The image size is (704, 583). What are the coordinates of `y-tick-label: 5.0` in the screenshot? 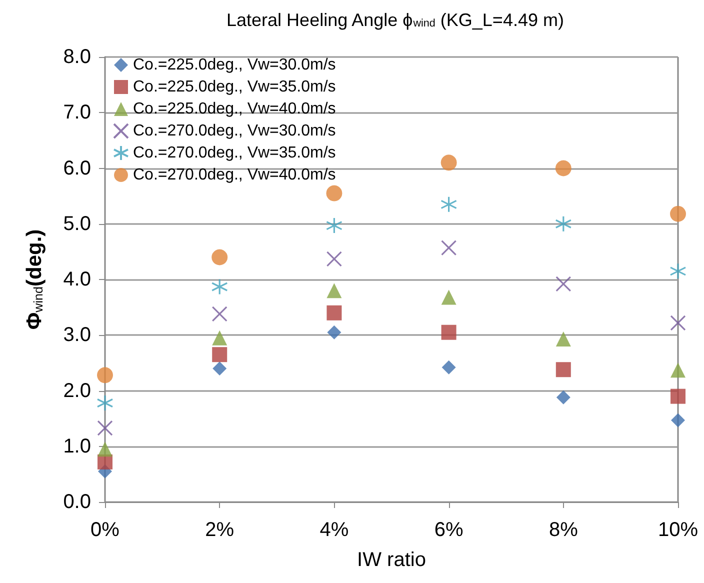 It's located at (77, 223).